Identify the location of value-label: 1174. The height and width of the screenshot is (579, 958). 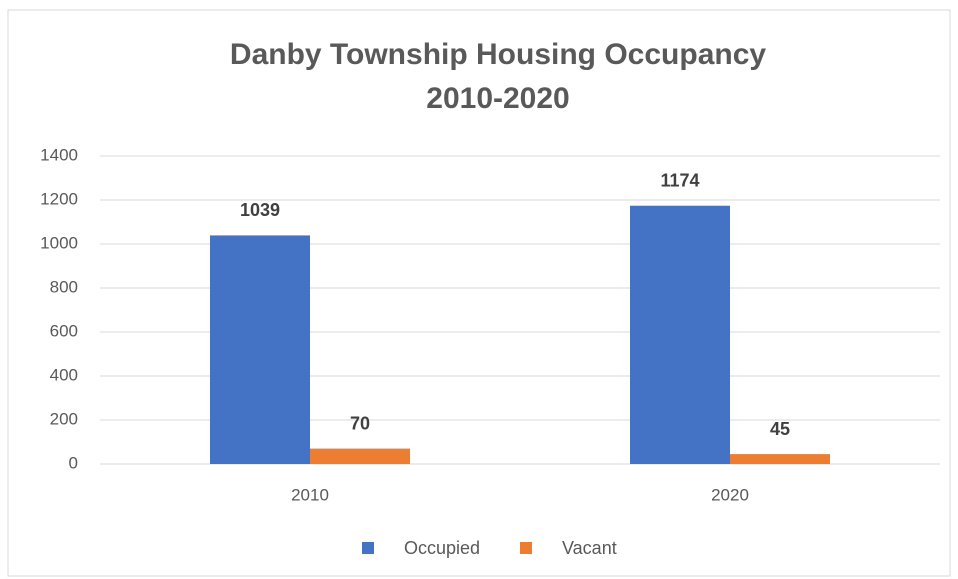
(679, 180).